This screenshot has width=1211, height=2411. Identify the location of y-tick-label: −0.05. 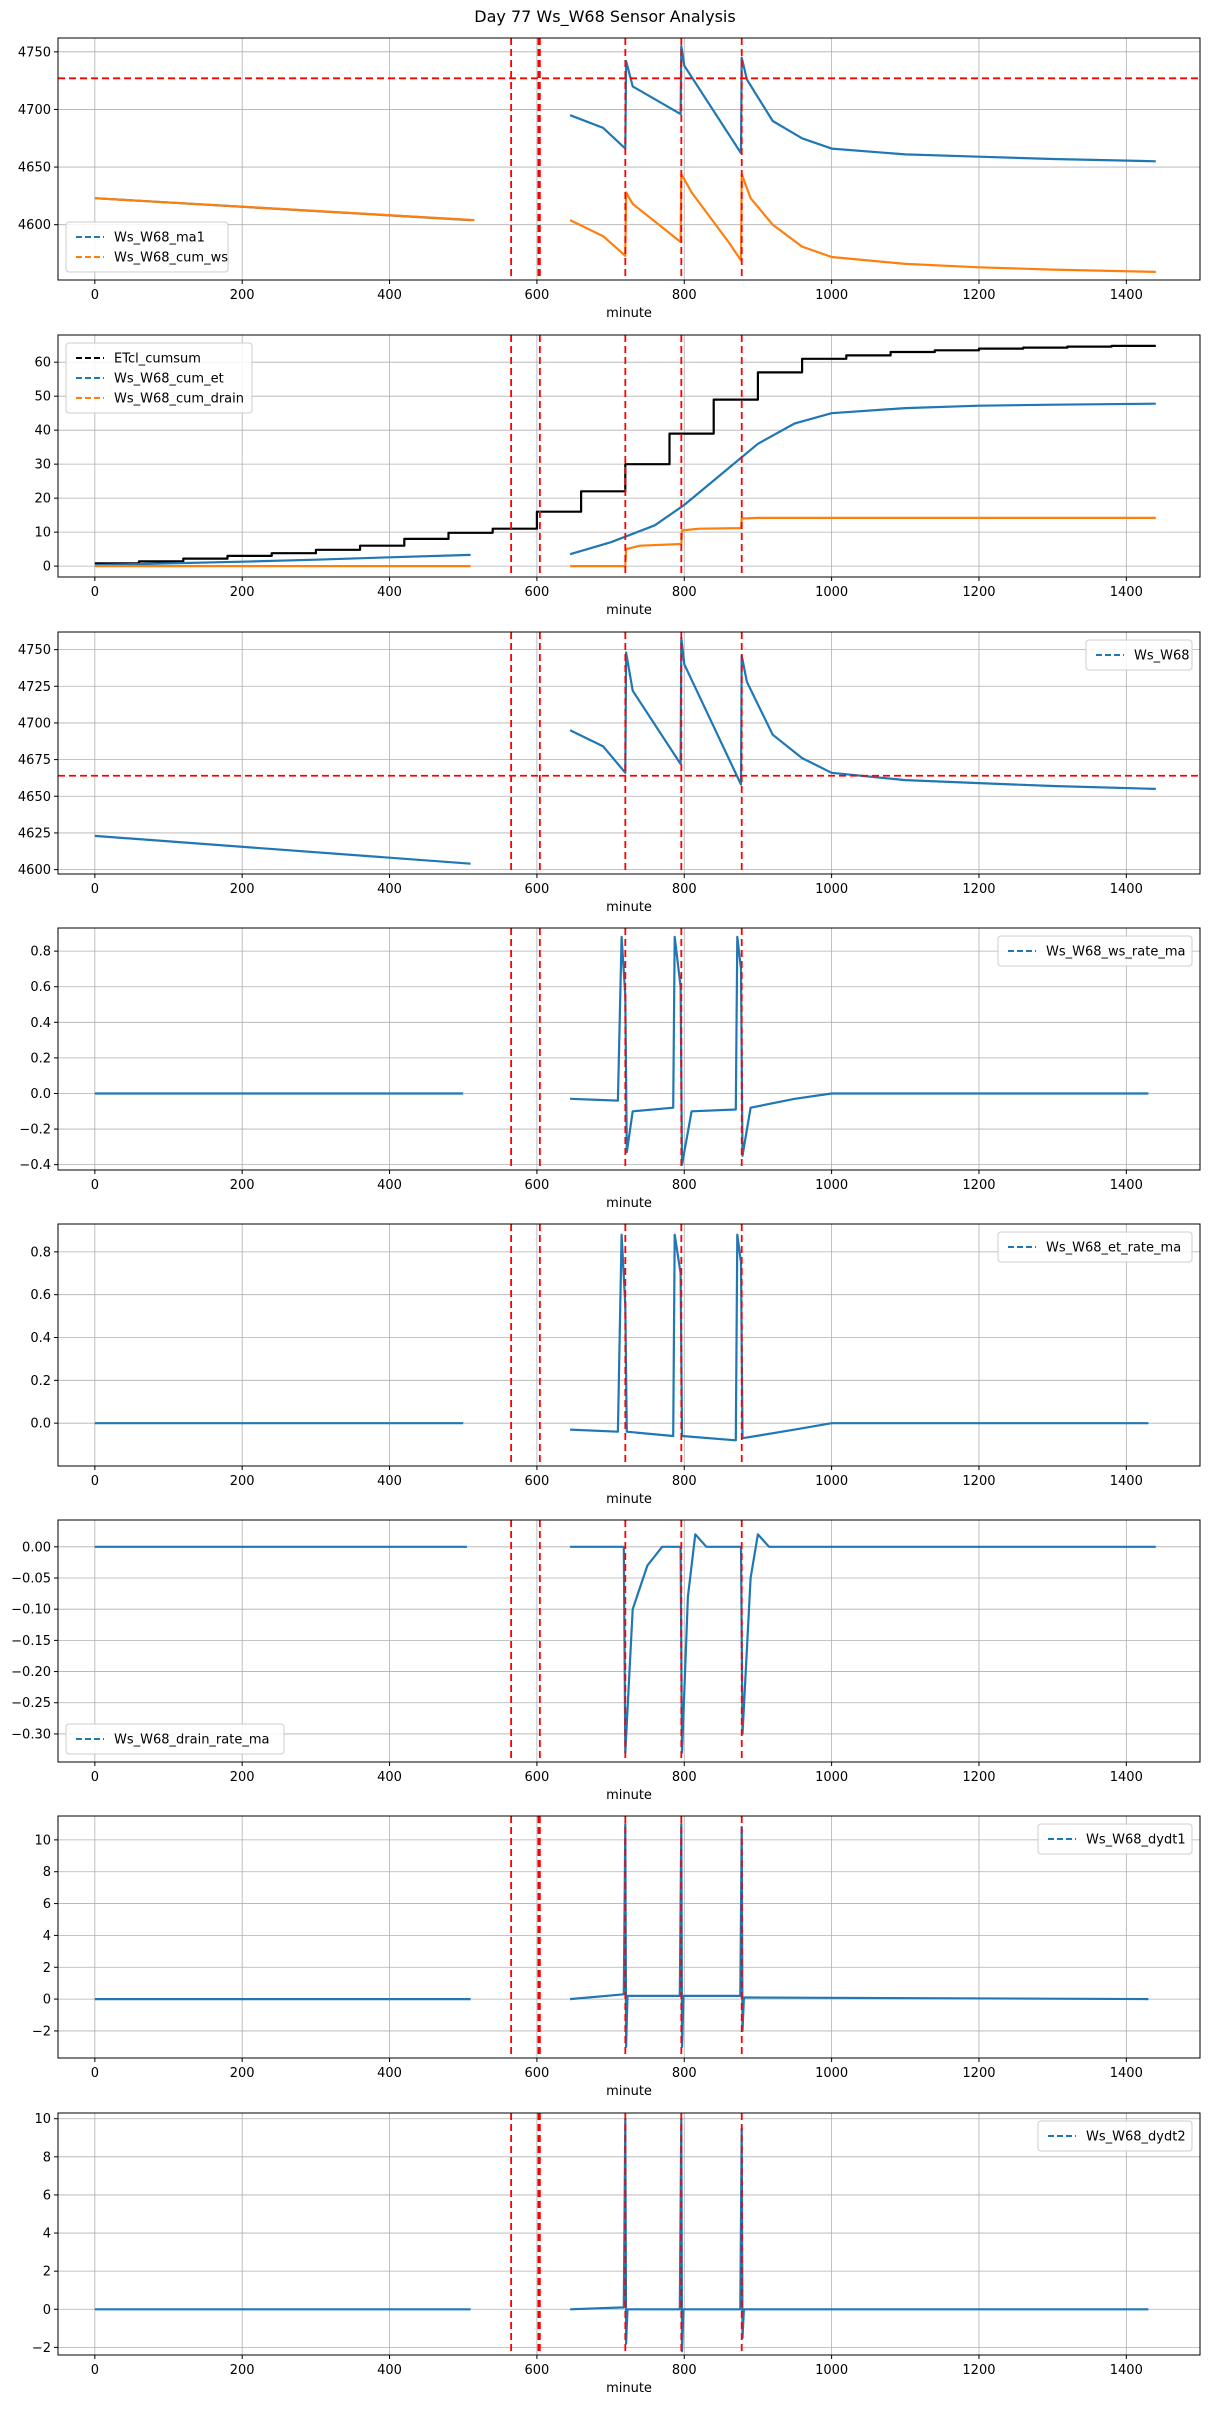
(31, 1579).